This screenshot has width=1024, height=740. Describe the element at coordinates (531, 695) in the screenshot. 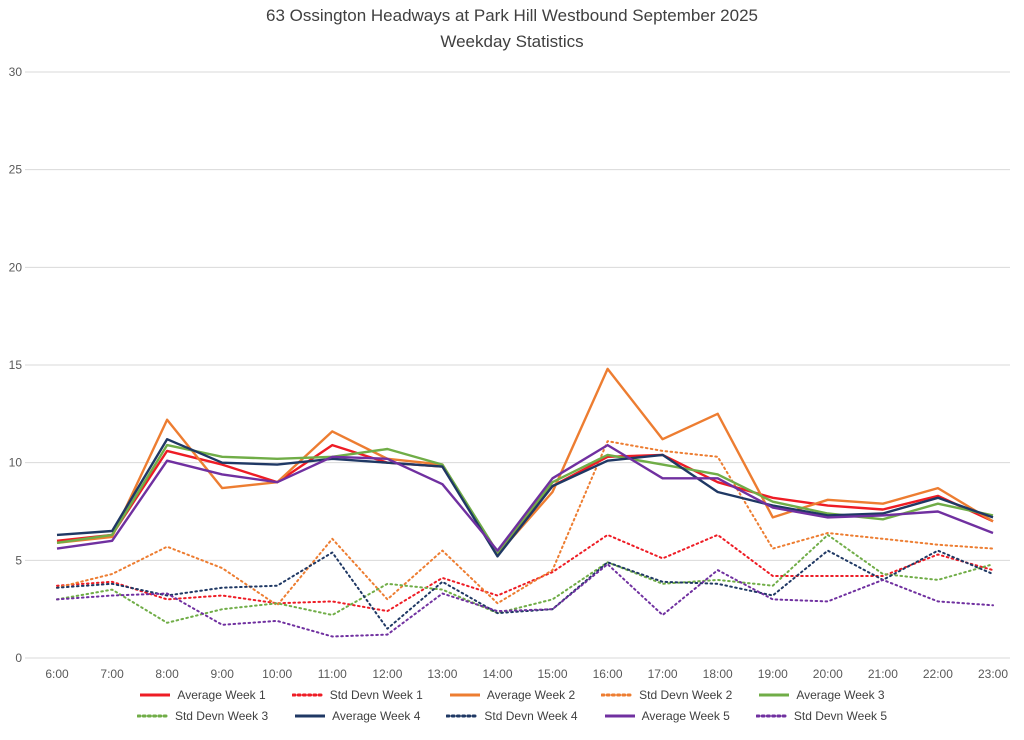

I see `legend-label: Average Week 2` at that location.